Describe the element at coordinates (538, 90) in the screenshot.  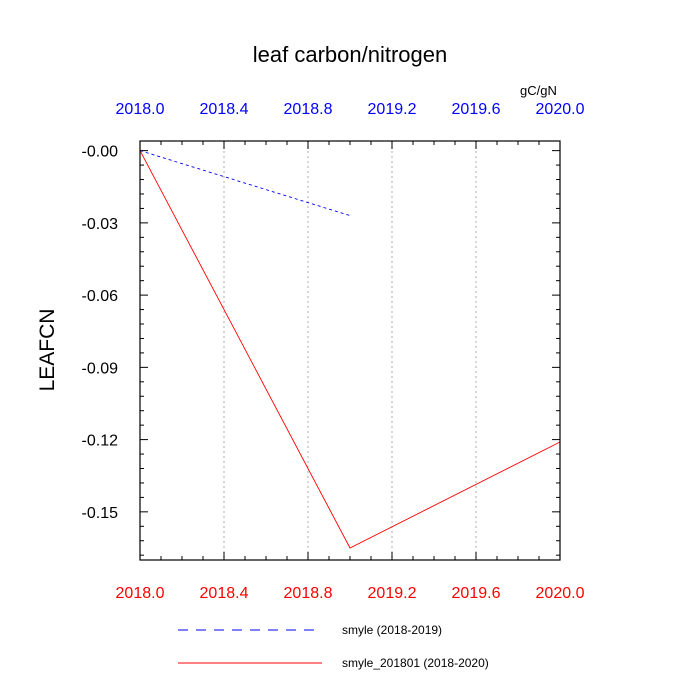
I see `units-label: gC/gN` at that location.